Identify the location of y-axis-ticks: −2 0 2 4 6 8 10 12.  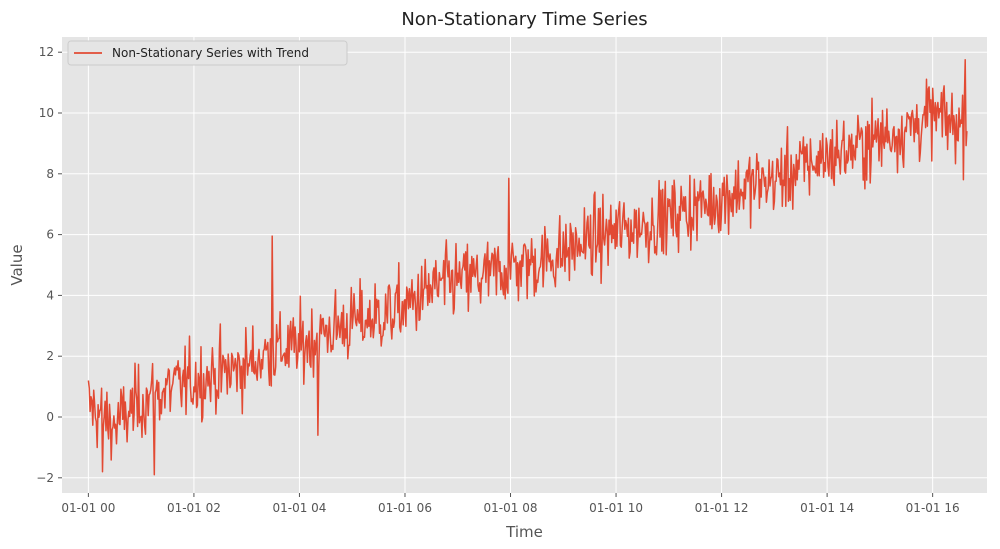
(49, 265).